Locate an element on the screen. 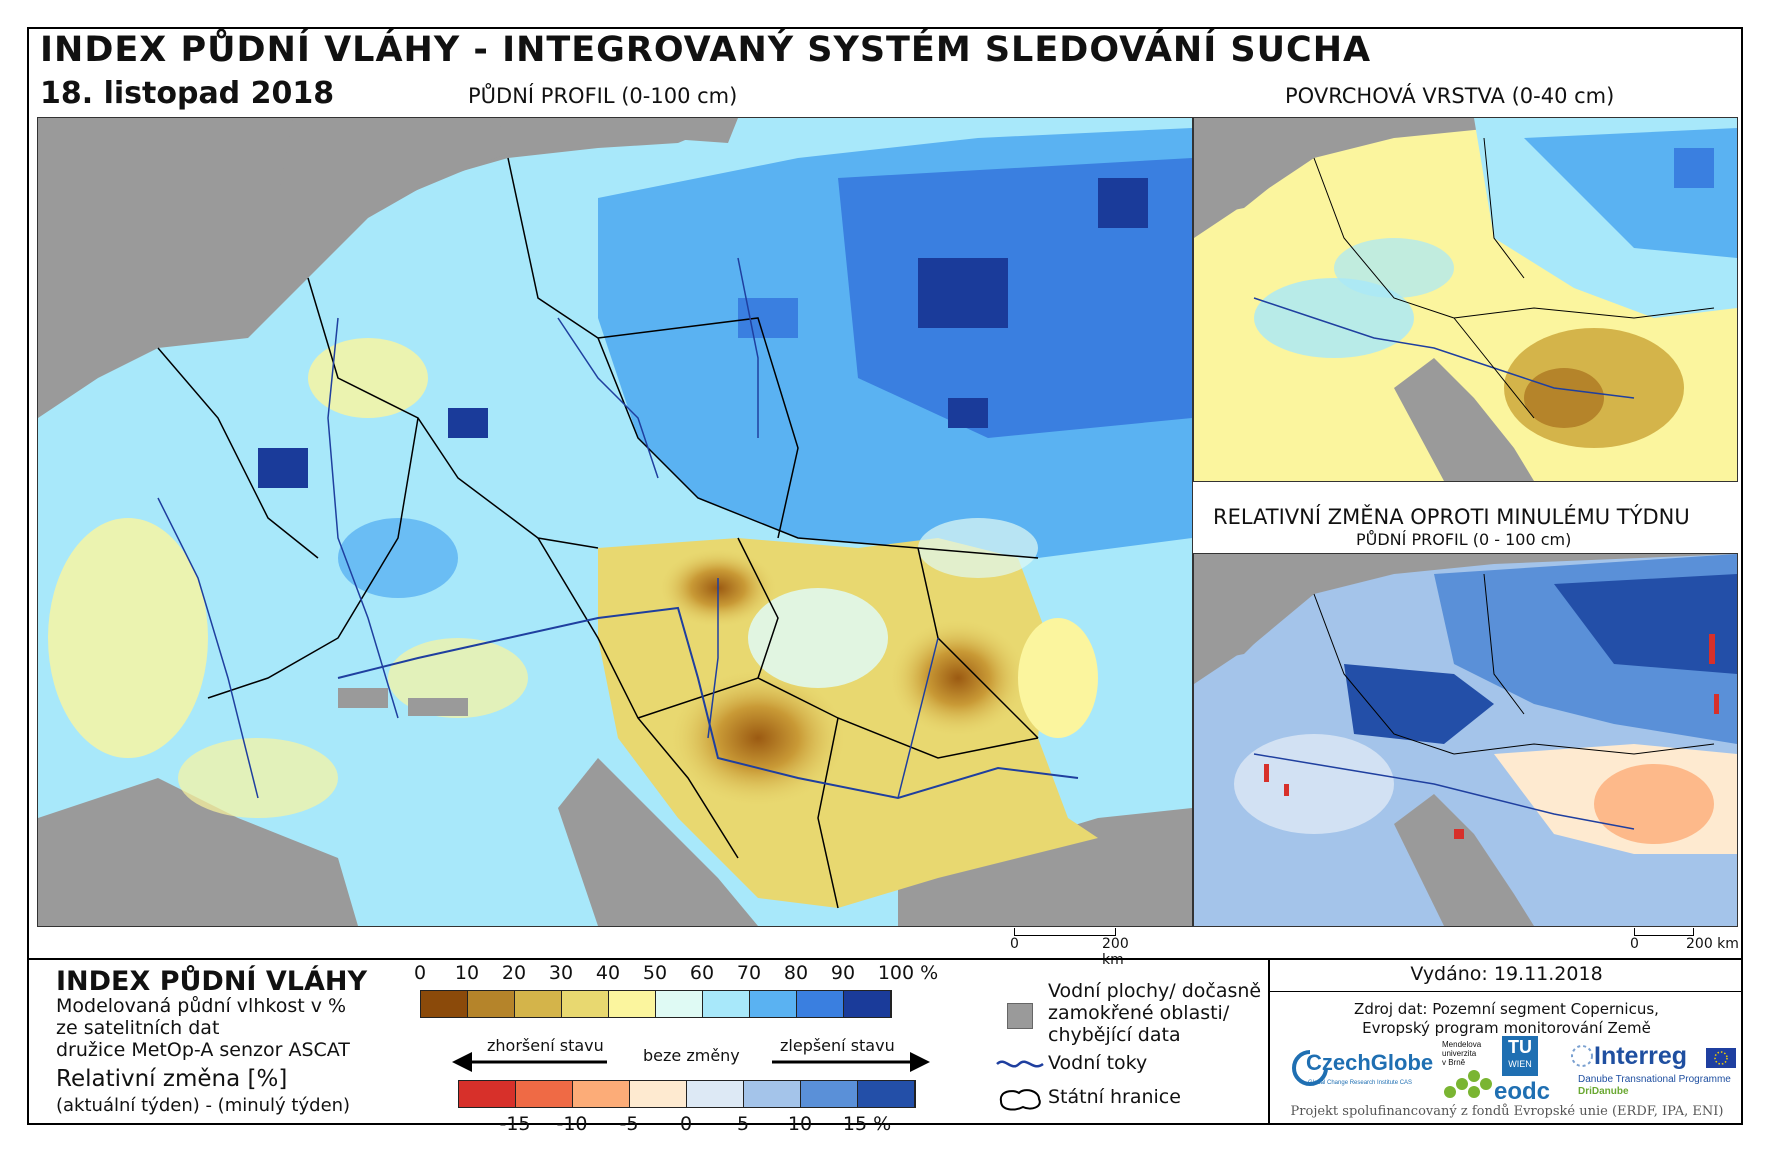 The image size is (1772, 1156). better-arrow-head is located at coordinates (920, 1062).